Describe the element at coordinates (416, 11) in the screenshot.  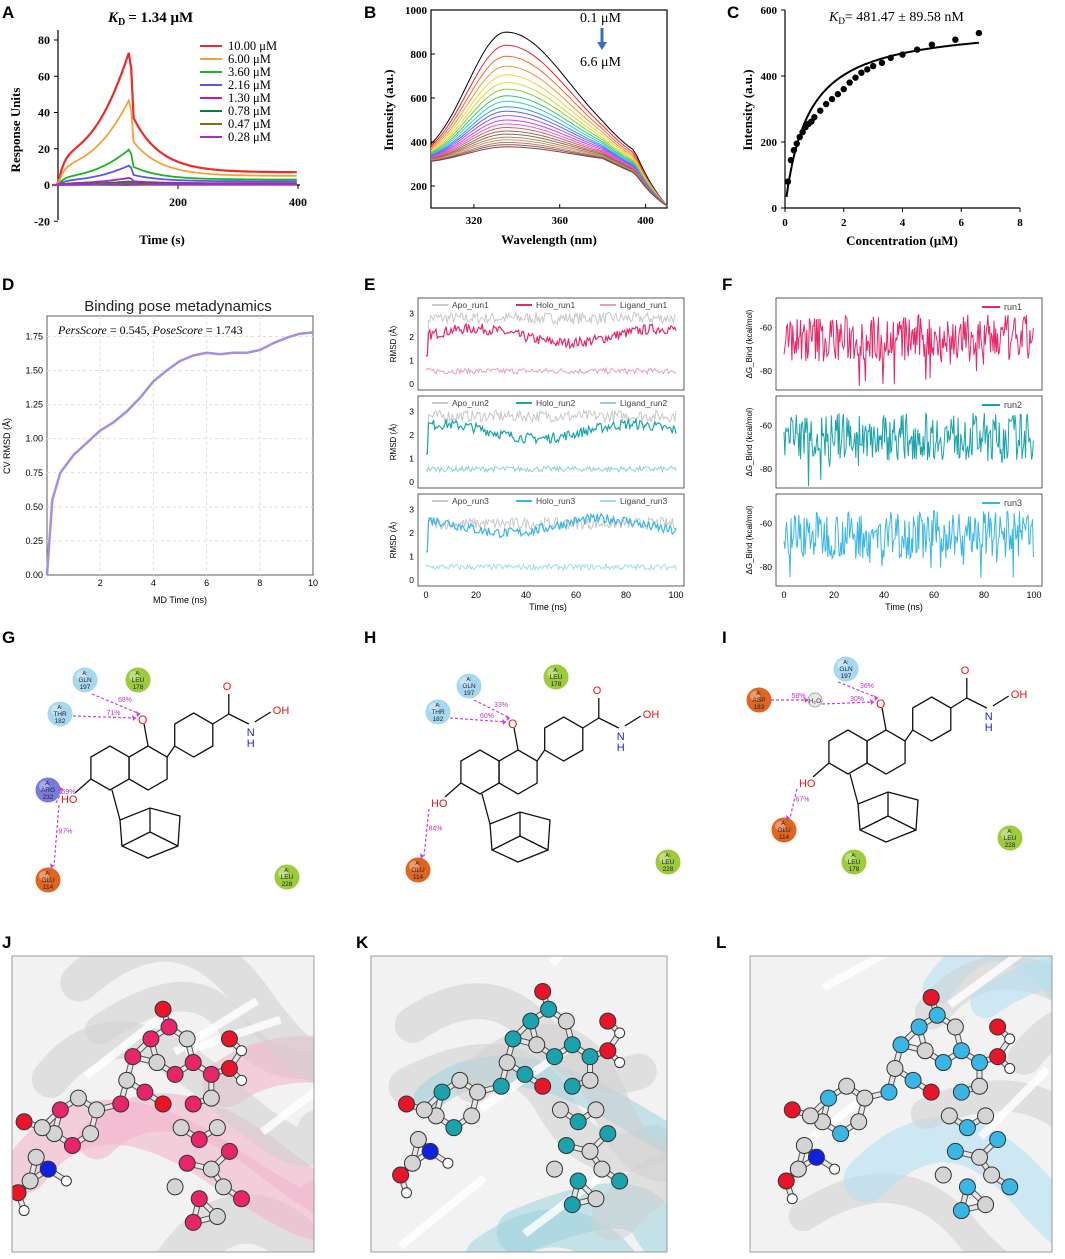
I see `y-tick-label: 1000` at that location.